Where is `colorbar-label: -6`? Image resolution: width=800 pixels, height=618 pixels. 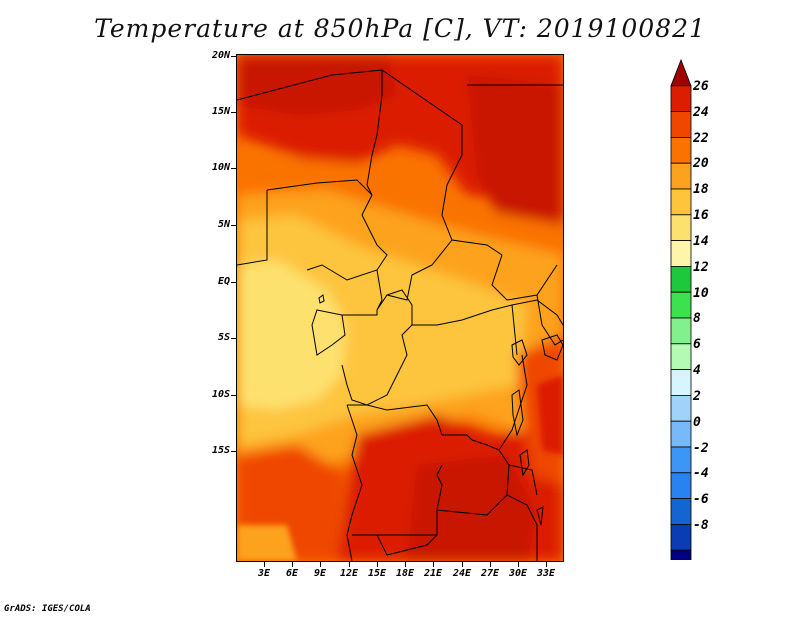 colorbar-label: -6 is located at coordinates (701, 499).